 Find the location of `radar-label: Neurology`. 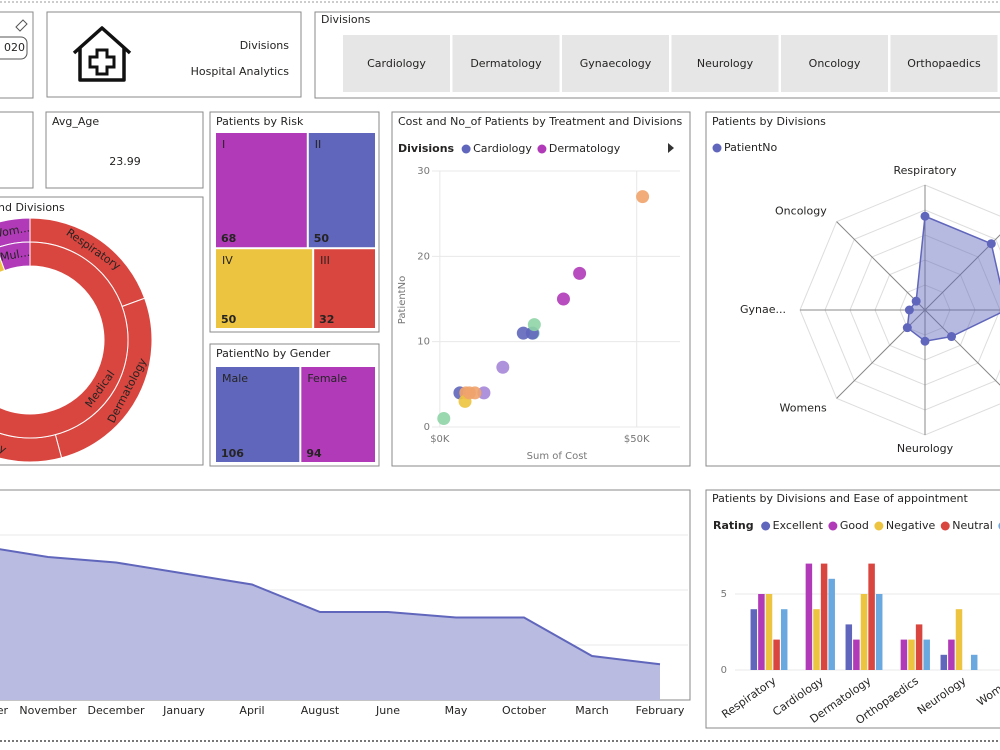

radar-label: Neurology is located at coordinates (925, 448).